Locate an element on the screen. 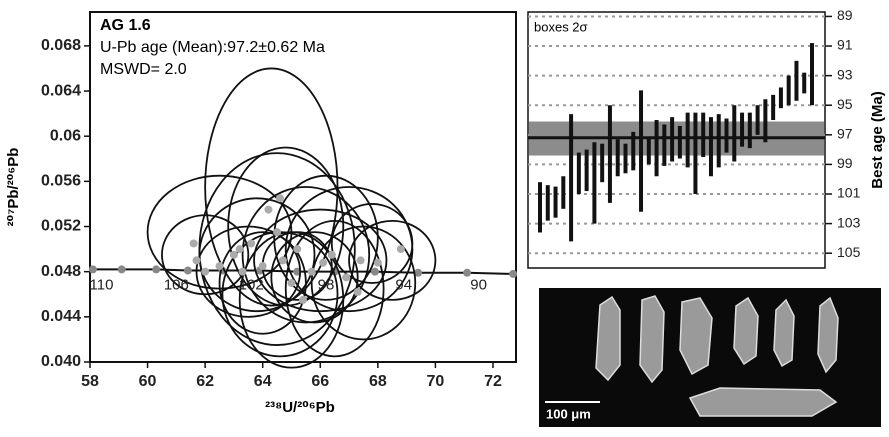  x-tick-label: 60 is located at coordinates (148, 381).